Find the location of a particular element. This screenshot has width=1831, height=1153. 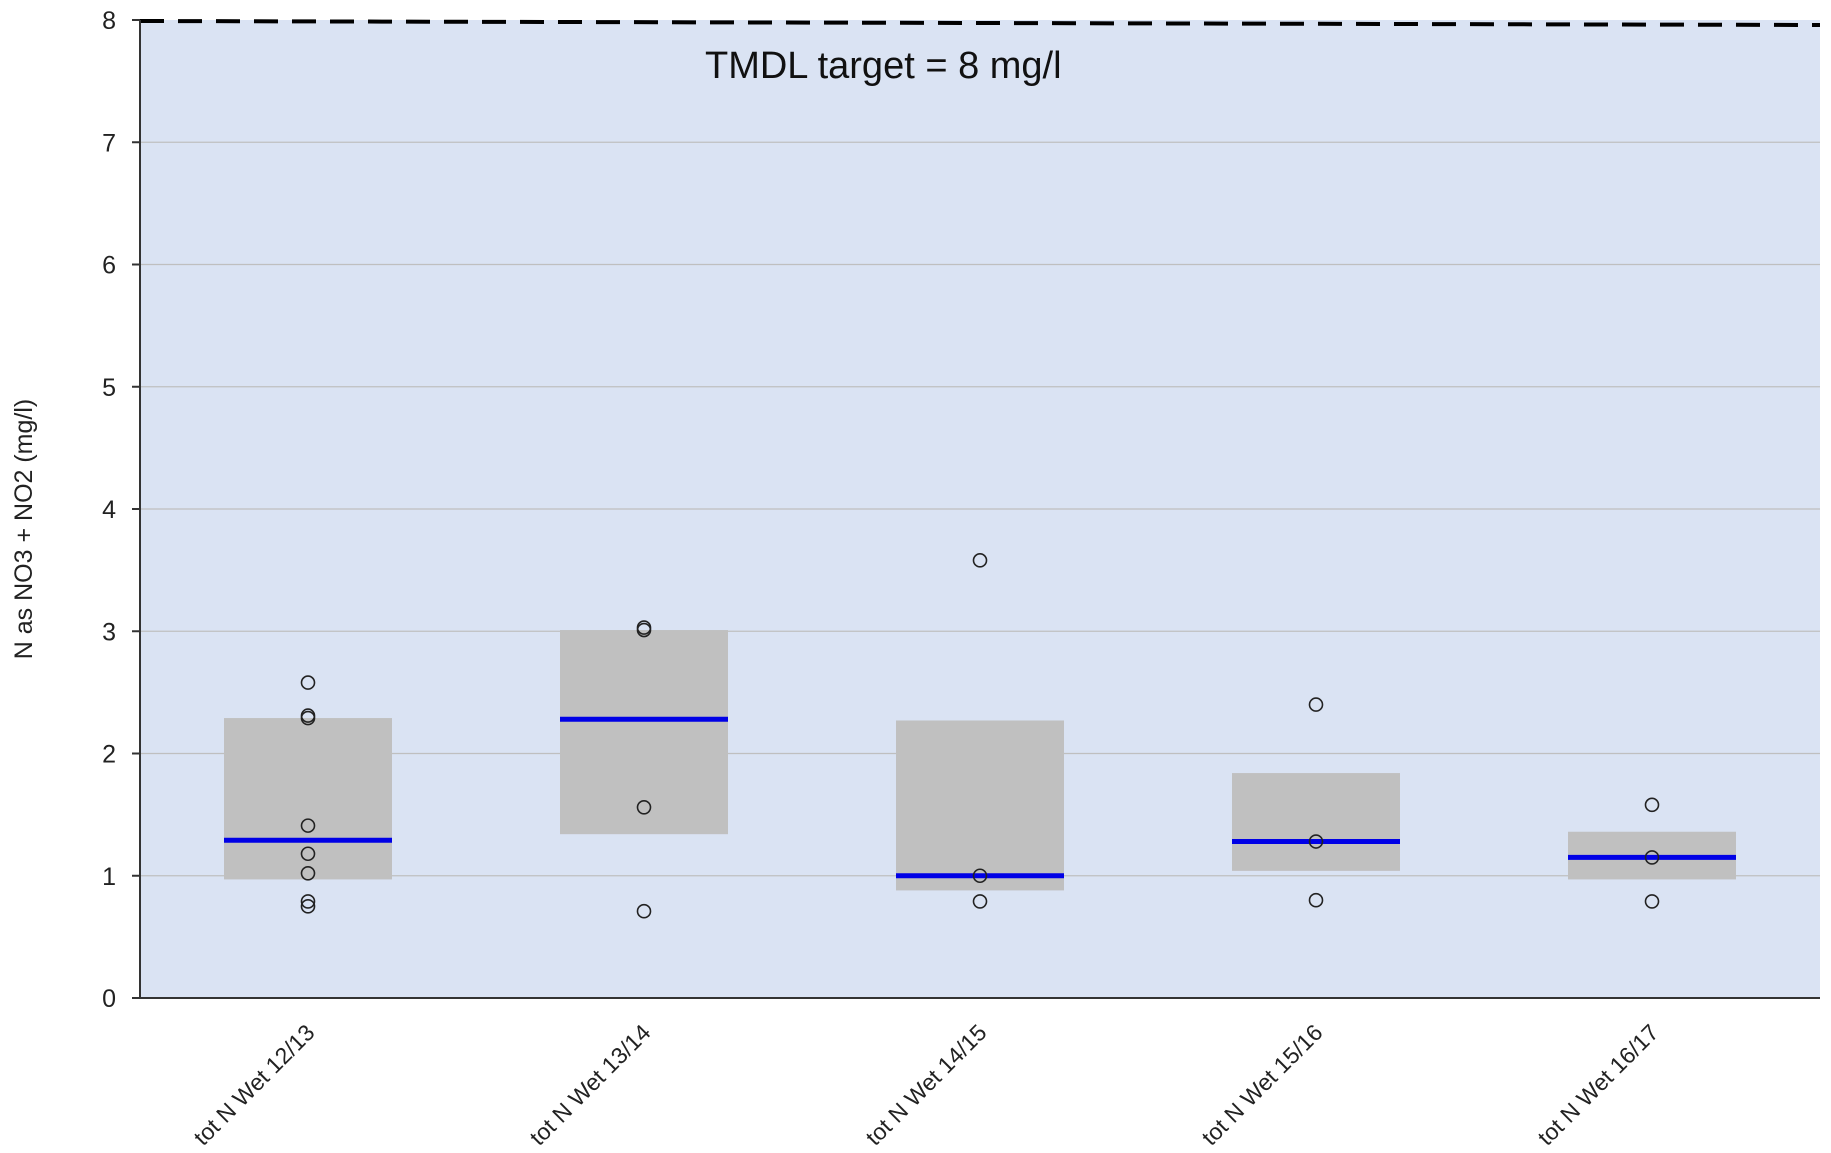

x-tick-label-3: tot N Wet 14/15 is located at coordinates (925, 1084).